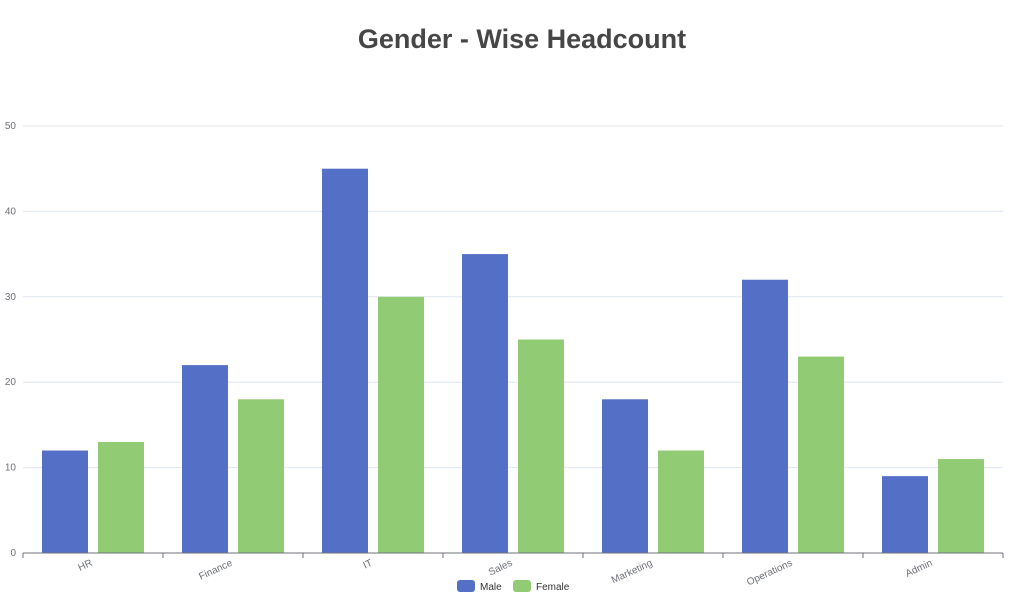  Describe the element at coordinates (765, 416) in the screenshot. I see `bar-male-operations` at that location.